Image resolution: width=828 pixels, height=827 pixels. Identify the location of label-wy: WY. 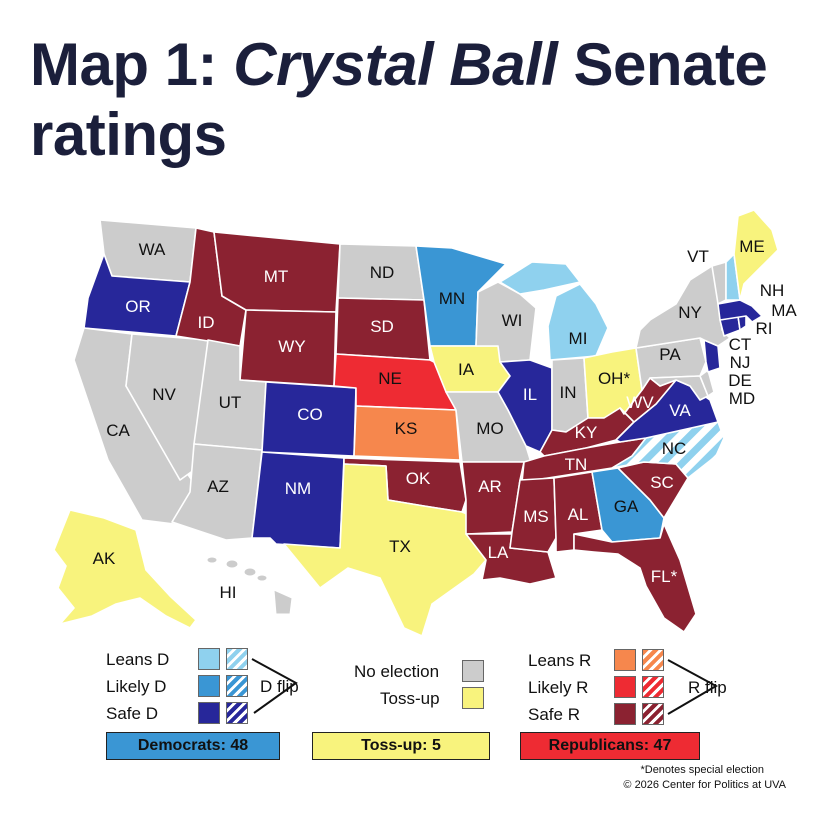
(291, 346).